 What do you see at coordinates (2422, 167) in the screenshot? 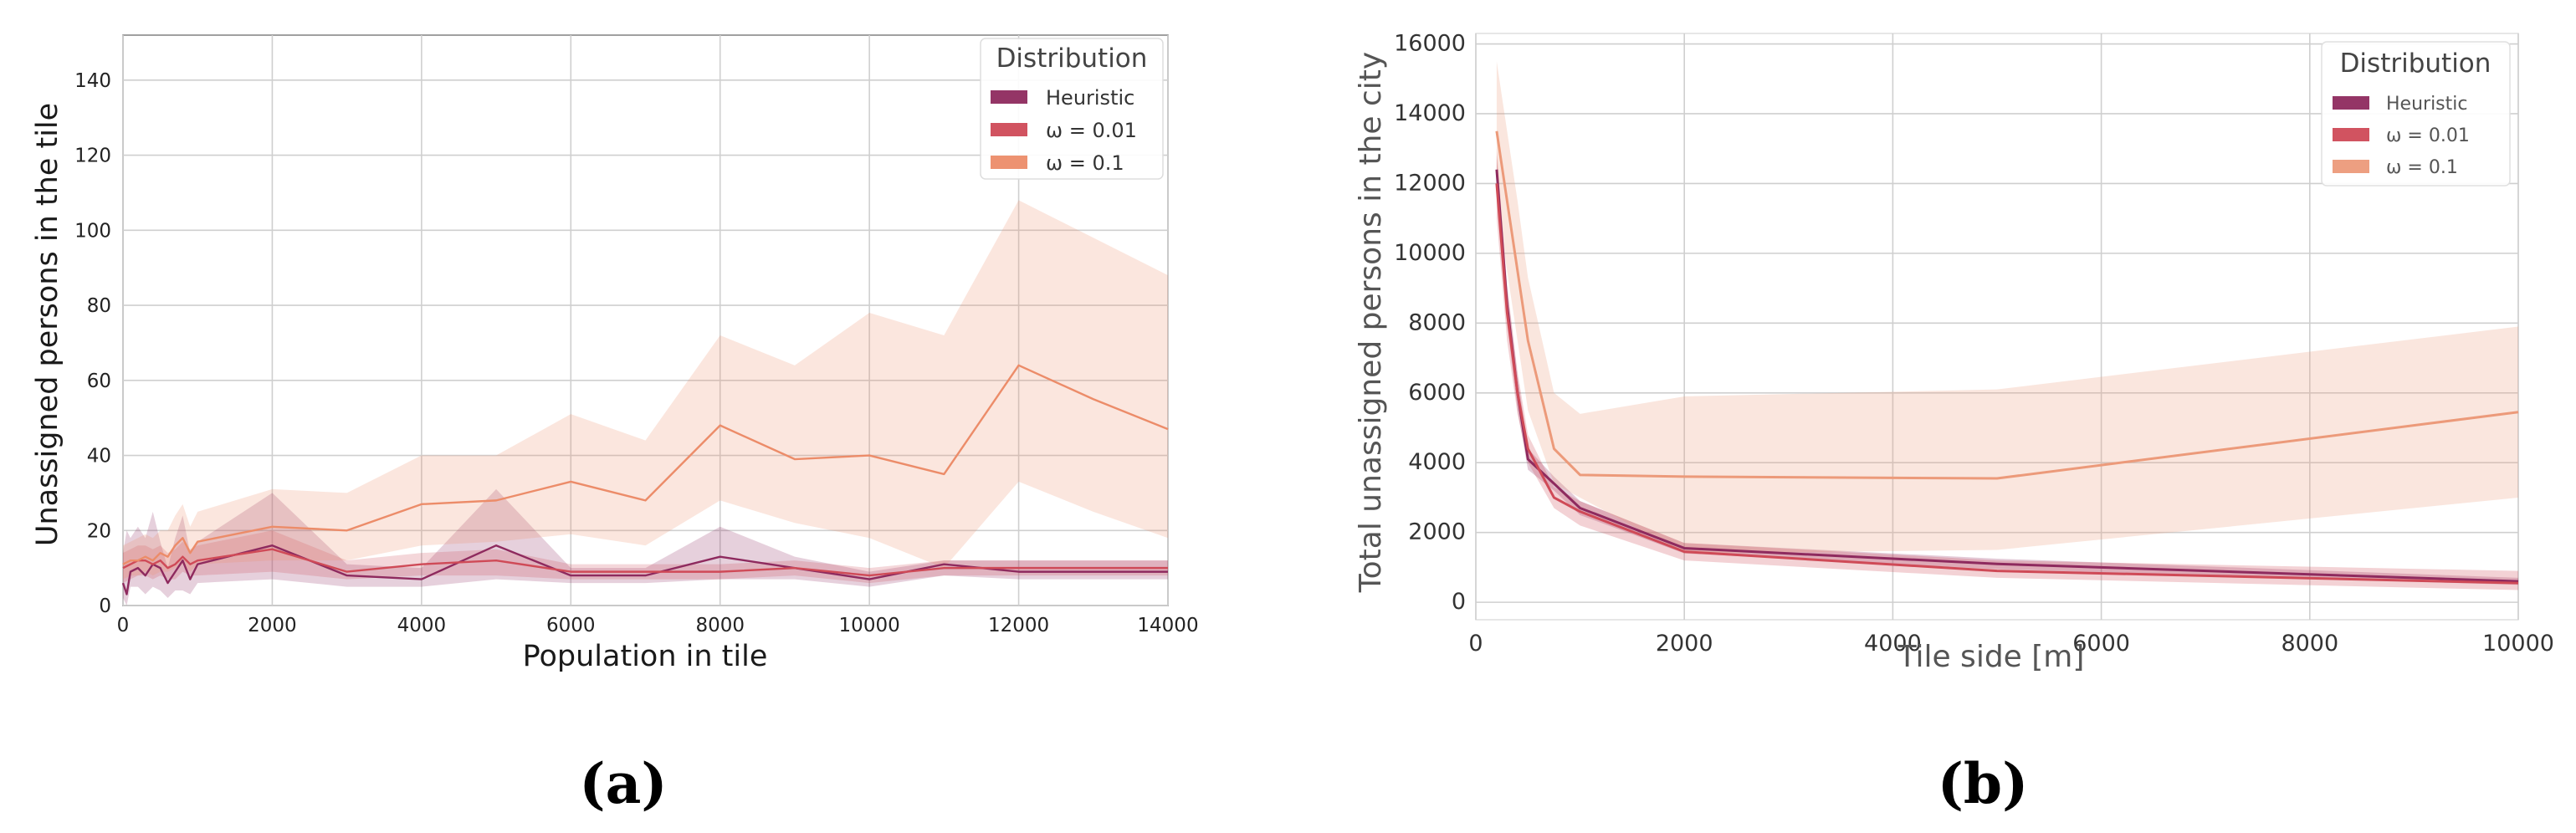
I see `panel-b-legend-label-omega-01: ω = 0.1` at bounding box center [2422, 167].